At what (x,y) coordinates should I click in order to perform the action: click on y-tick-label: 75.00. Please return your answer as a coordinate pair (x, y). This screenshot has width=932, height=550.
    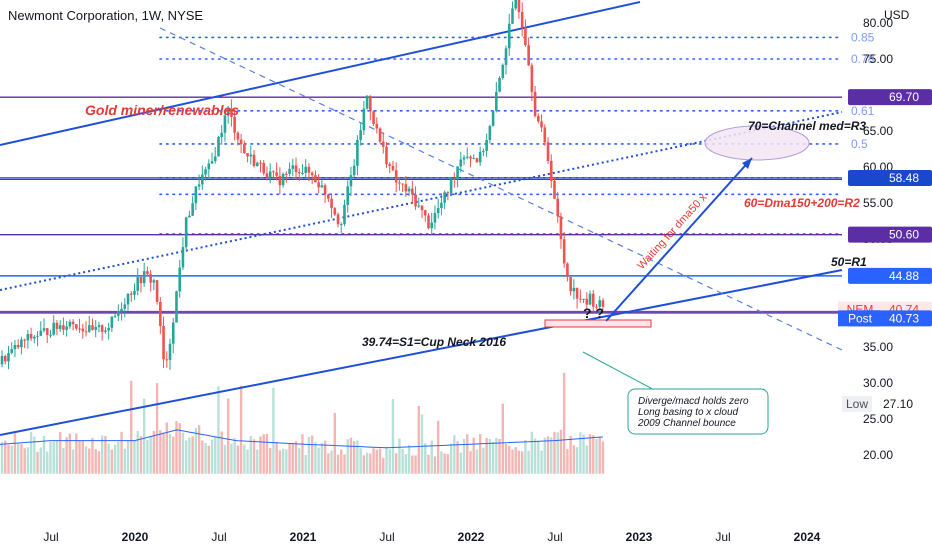
    Looking at the image, I should click on (878, 59).